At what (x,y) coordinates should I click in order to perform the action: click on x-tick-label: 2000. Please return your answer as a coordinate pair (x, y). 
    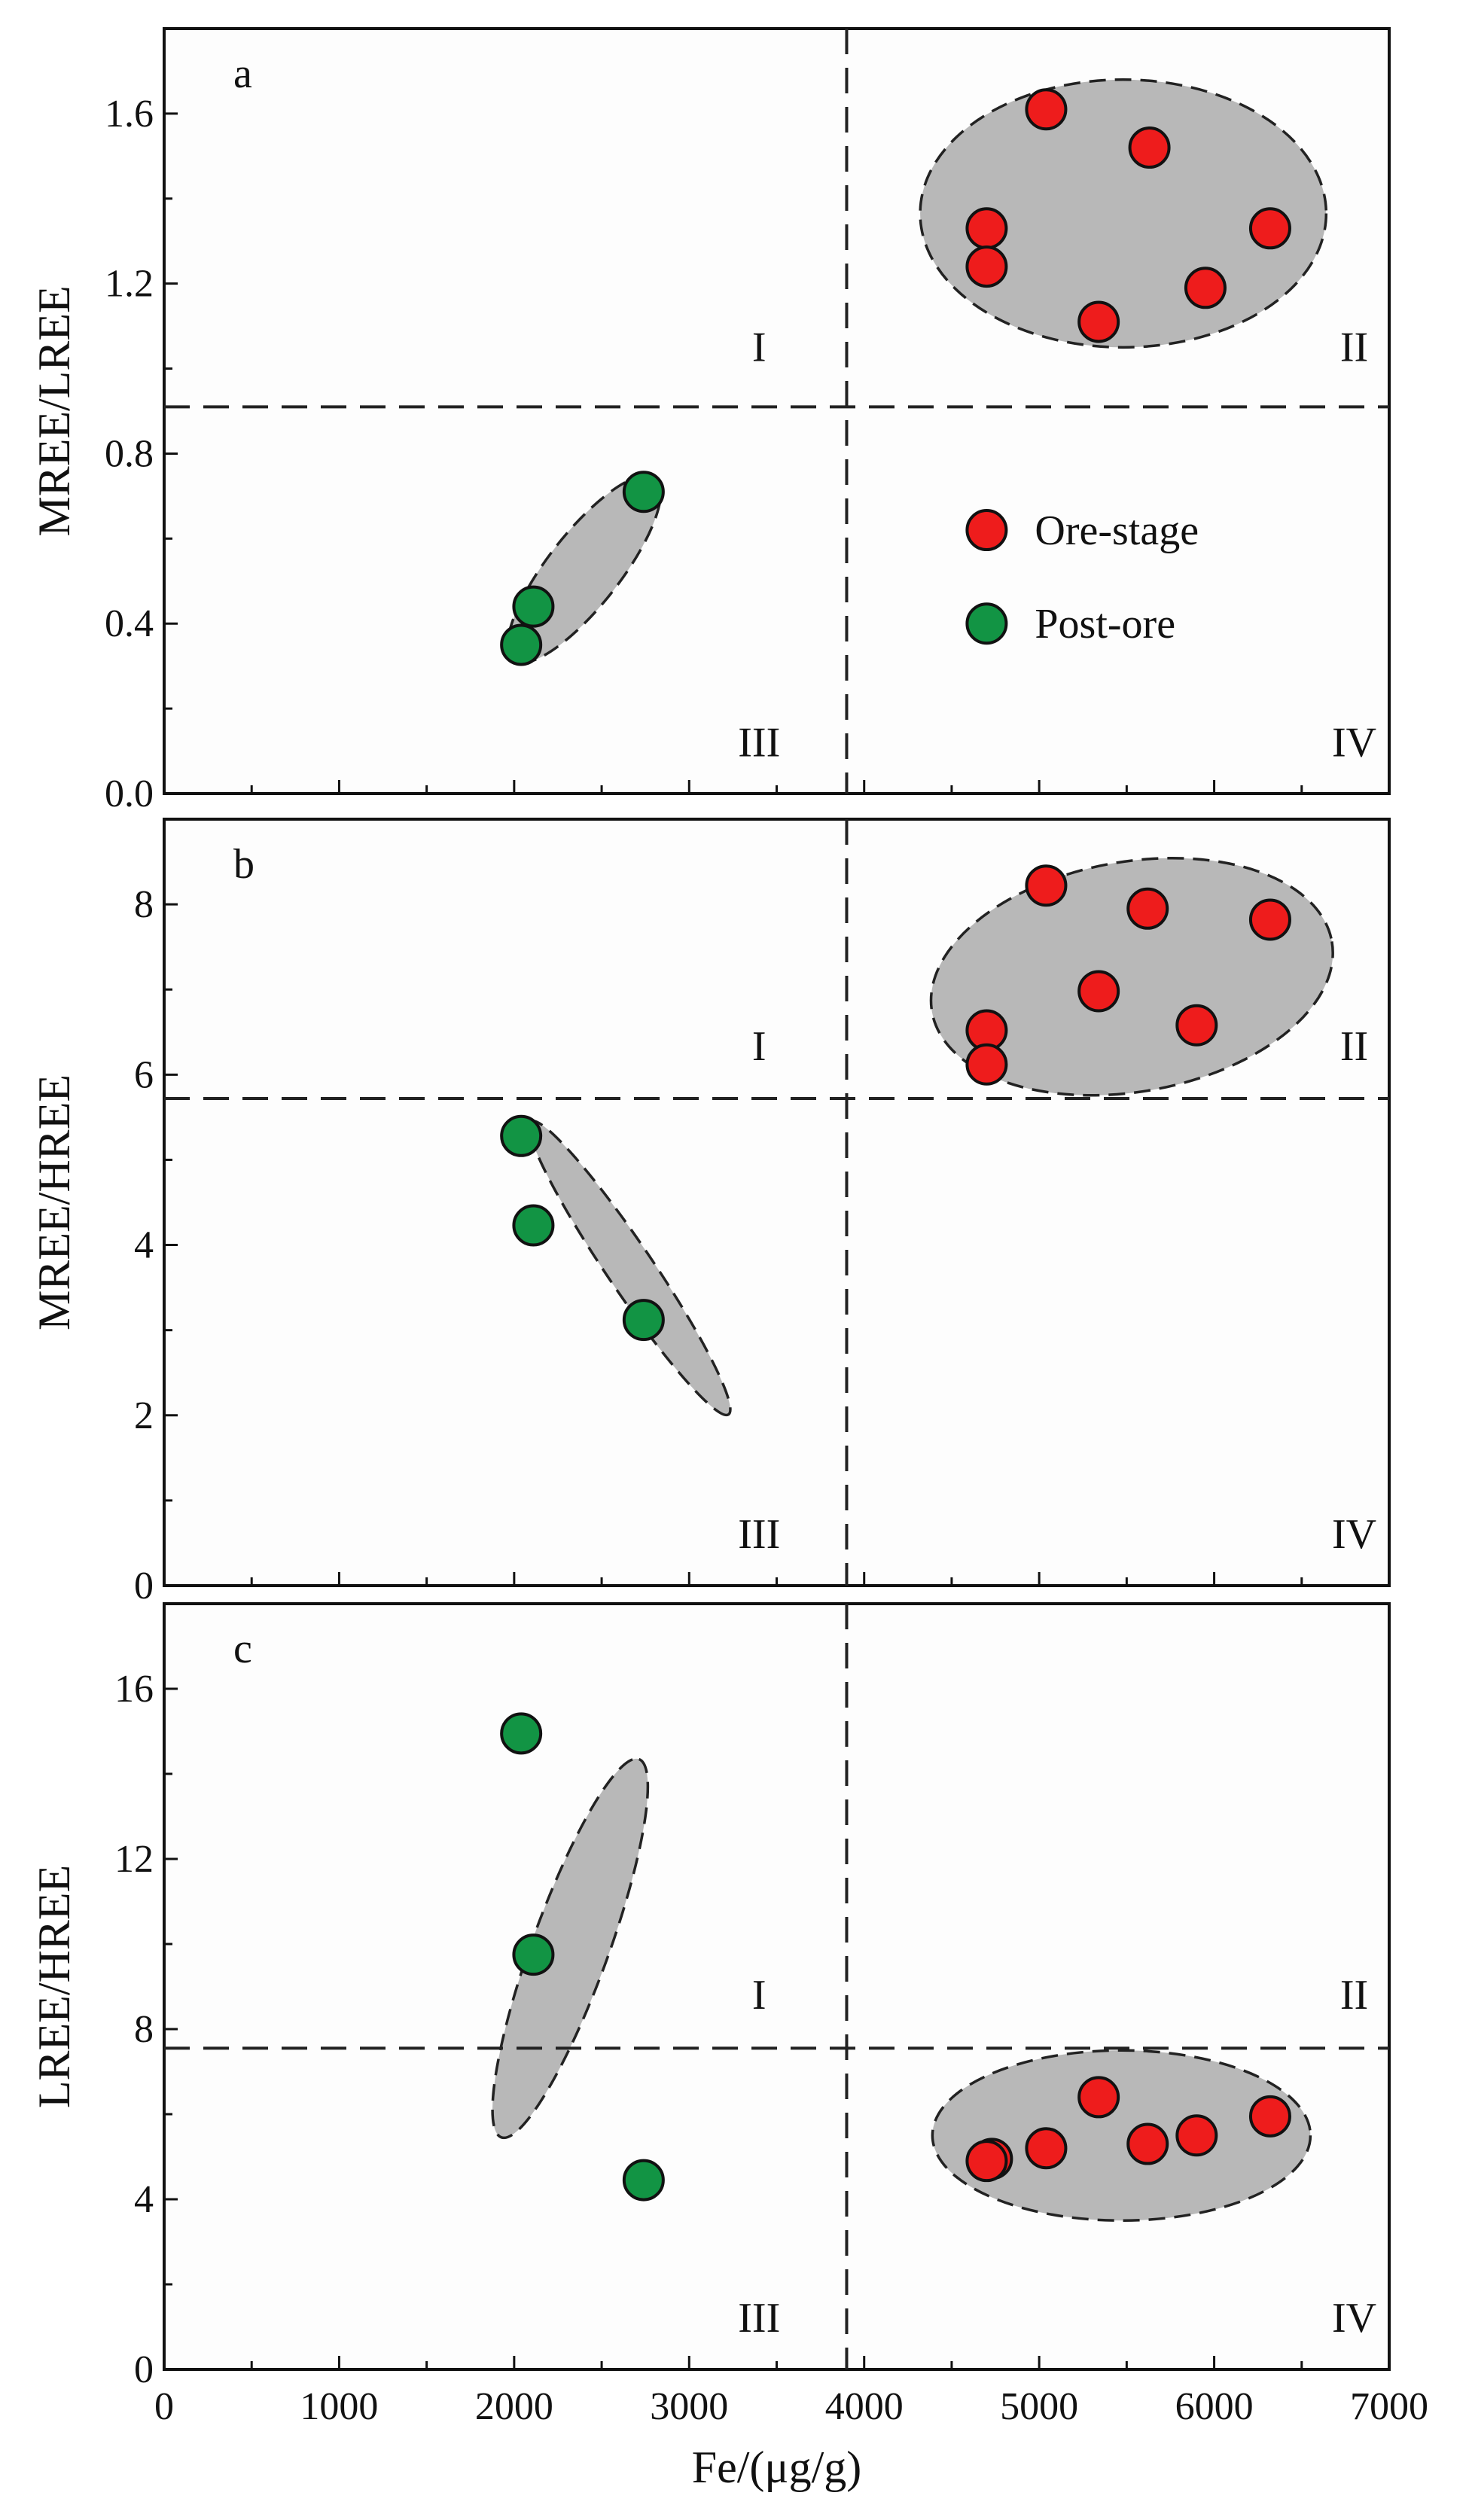
    Looking at the image, I should click on (514, 2406).